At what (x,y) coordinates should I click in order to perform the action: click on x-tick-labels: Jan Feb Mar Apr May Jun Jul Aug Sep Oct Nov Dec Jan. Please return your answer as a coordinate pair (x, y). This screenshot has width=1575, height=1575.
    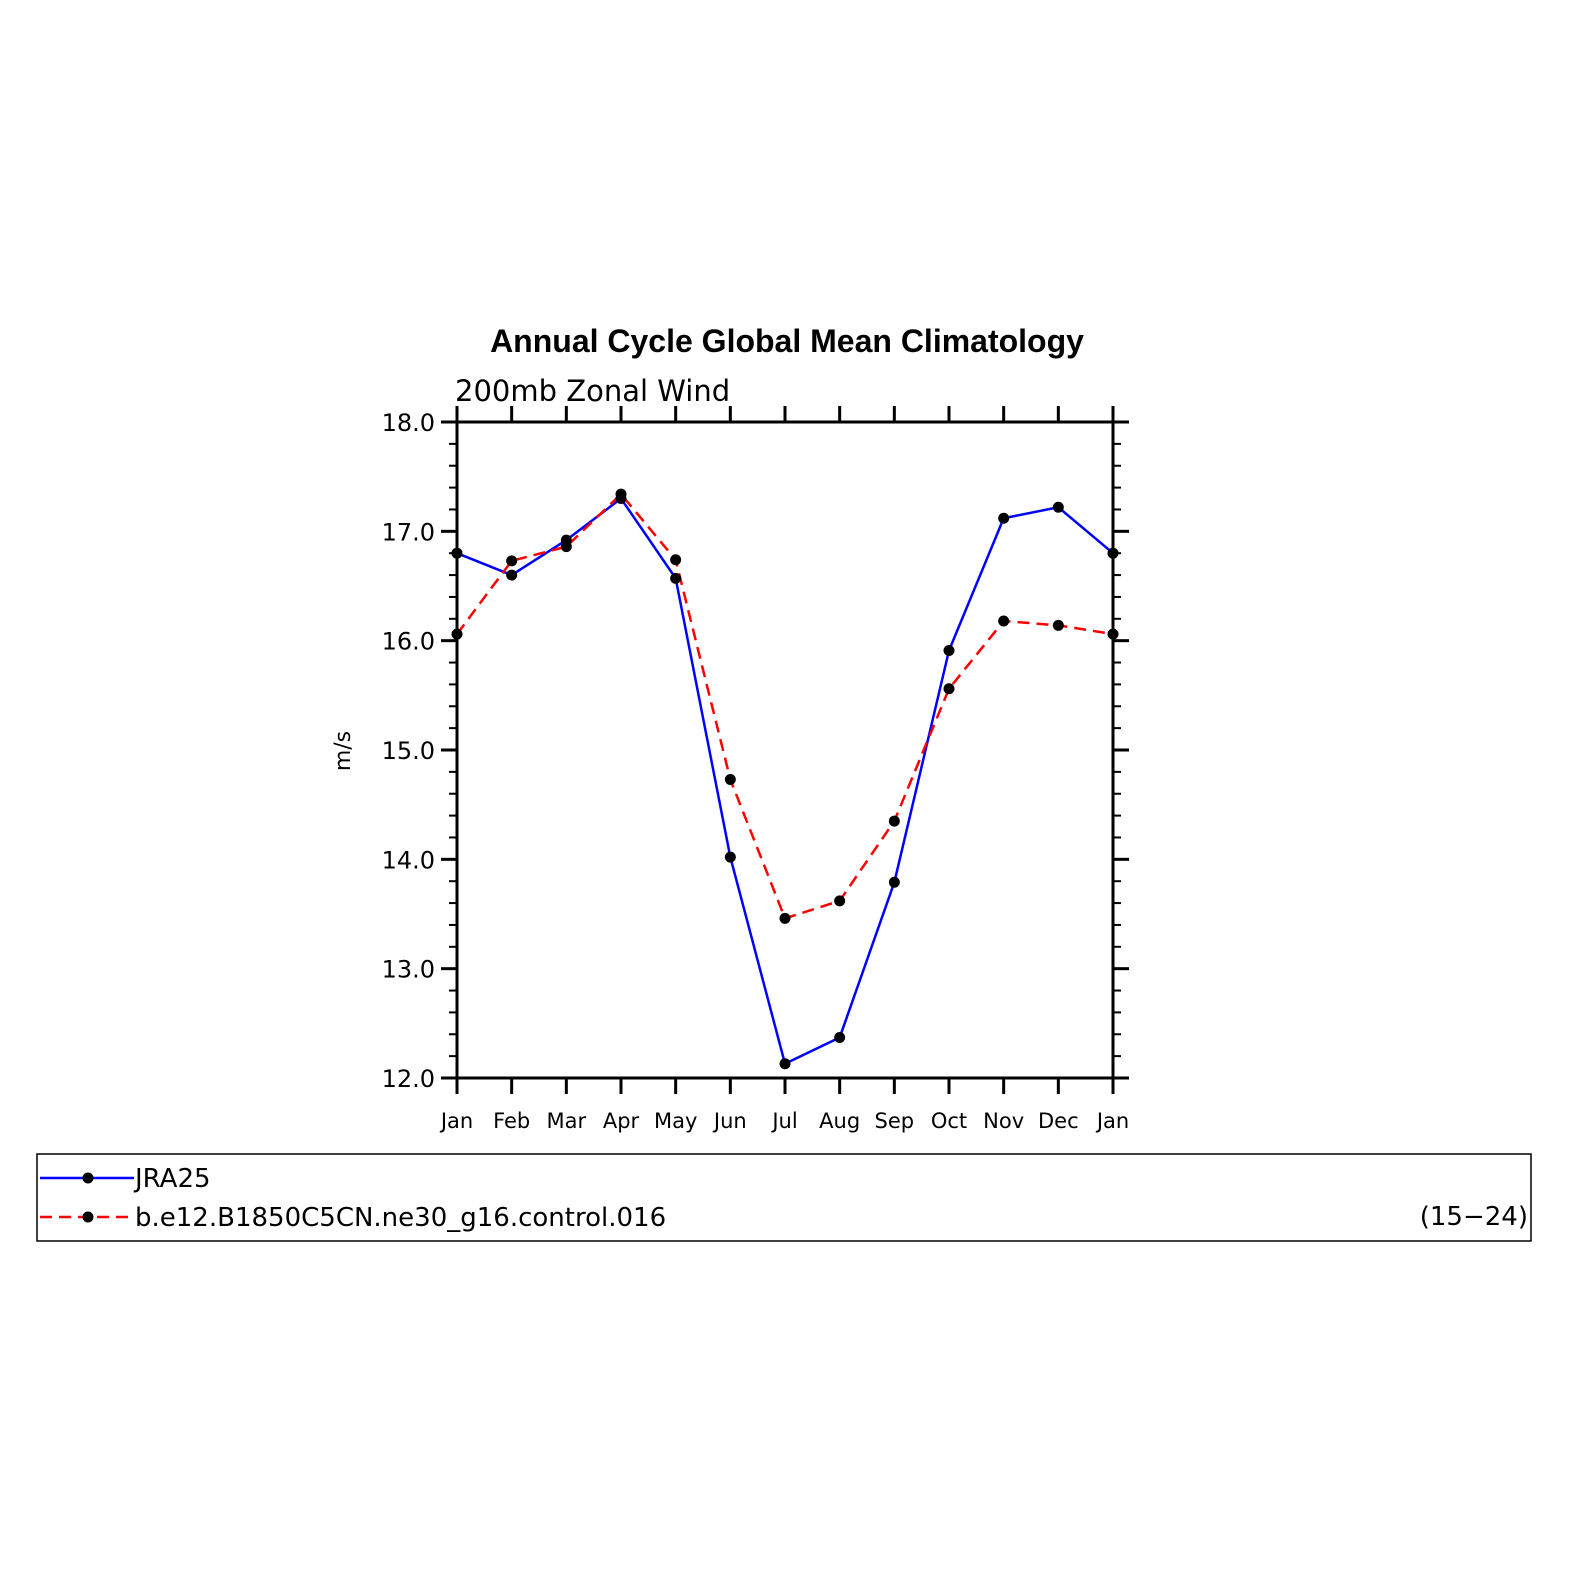
    Looking at the image, I should click on (784, 1121).